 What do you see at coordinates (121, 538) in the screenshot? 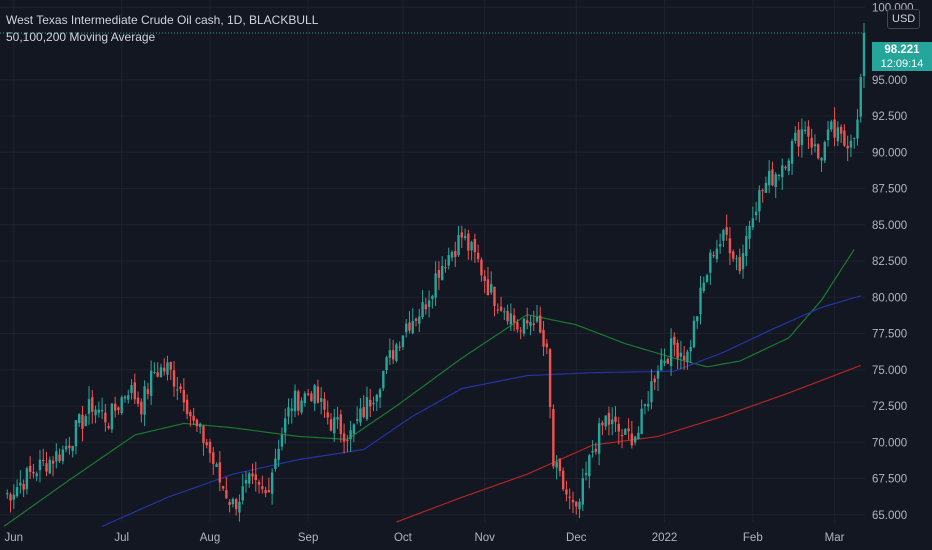
I see `x-tick-label: Jul` at bounding box center [121, 538].